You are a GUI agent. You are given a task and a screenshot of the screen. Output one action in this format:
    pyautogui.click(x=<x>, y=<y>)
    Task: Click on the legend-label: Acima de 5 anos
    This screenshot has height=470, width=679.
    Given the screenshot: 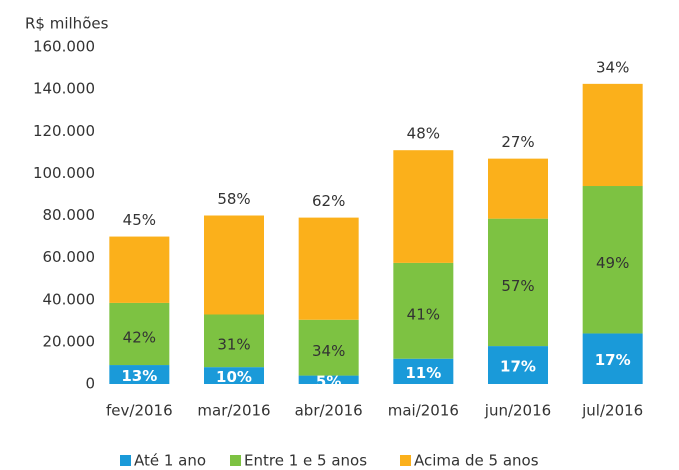 What is the action you would take?
    pyautogui.click(x=476, y=461)
    